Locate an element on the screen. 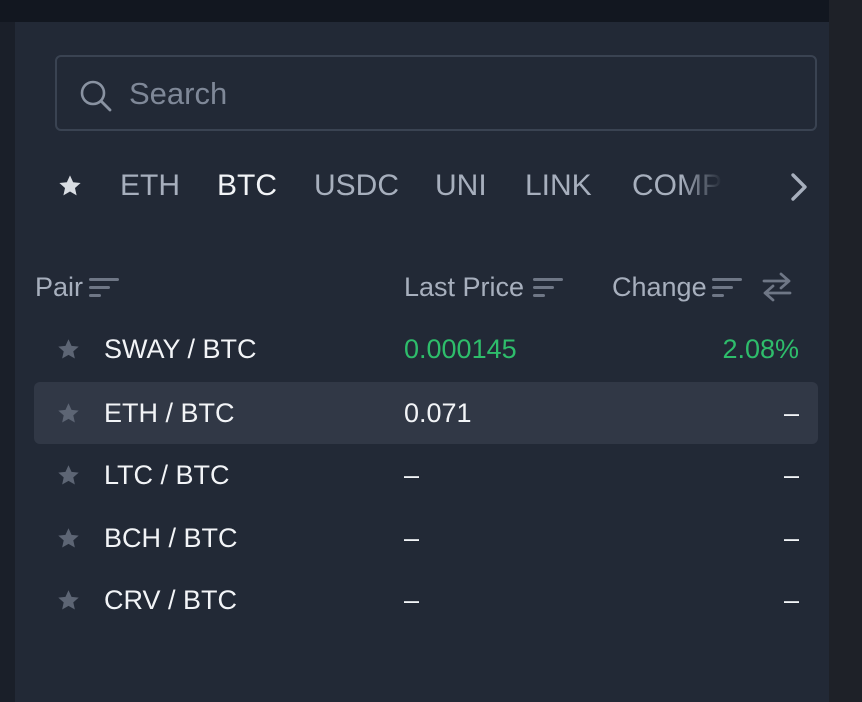 The height and width of the screenshot is (702, 862). table-row: CRV / BTC – – is located at coordinates (426, 600).